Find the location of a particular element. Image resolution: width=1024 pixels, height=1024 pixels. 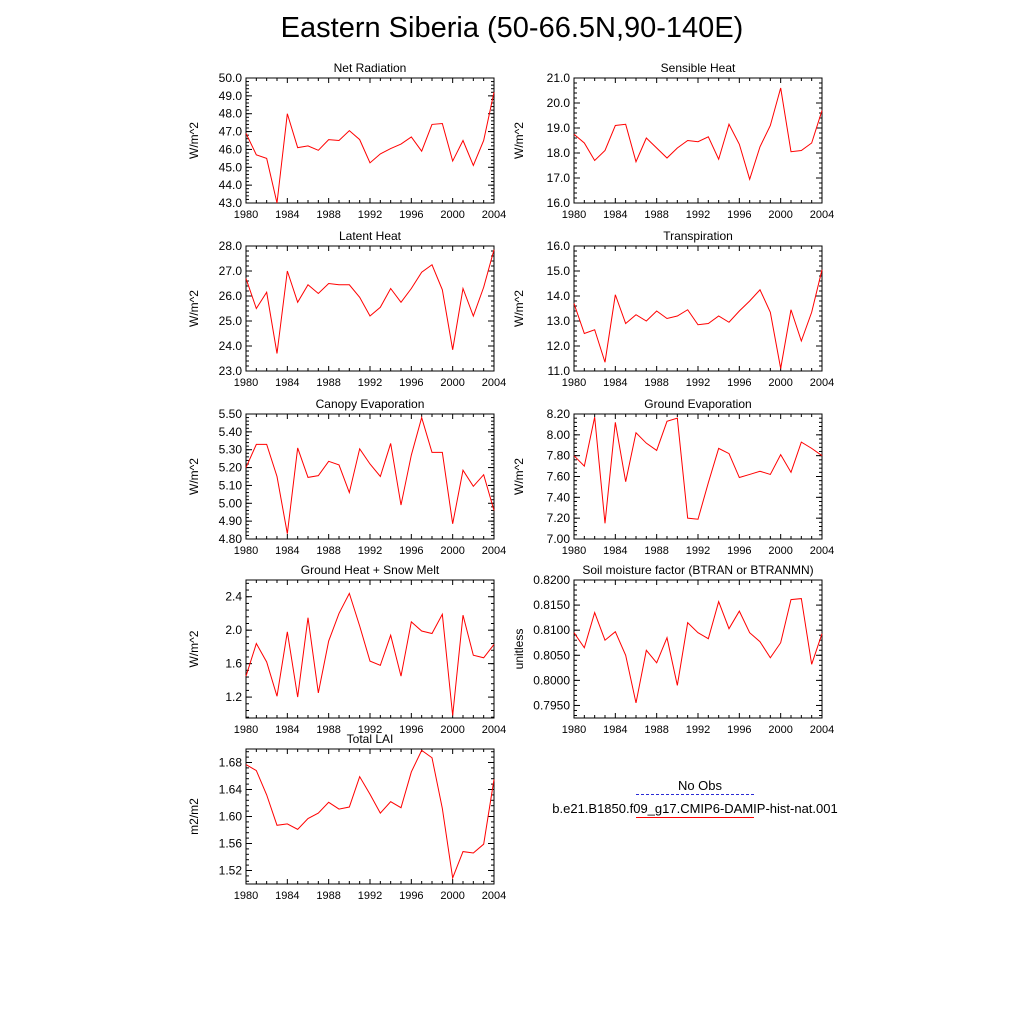

y-tick-label: 1.68 is located at coordinates (231, 763).